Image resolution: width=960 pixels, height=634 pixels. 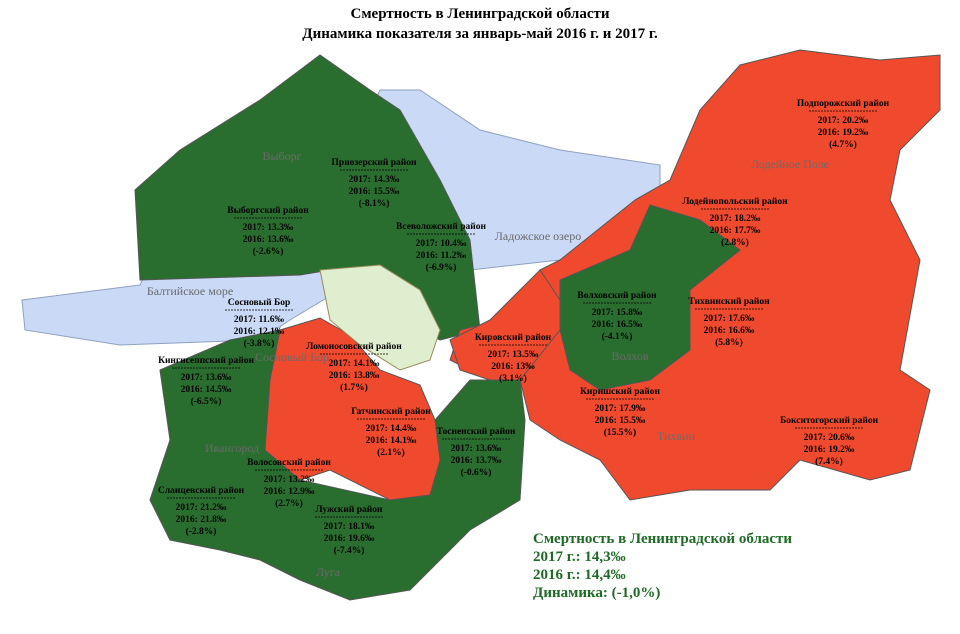 What do you see at coordinates (289, 480) in the screenshot?
I see `value-2017: 2017: 13.2‰` at bounding box center [289, 480].